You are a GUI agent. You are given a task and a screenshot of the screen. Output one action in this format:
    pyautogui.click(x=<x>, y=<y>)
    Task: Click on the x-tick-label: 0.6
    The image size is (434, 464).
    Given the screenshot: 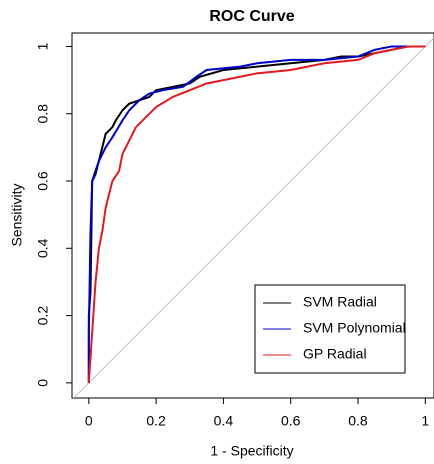 What is the action you would take?
    pyautogui.click(x=291, y=421)
    